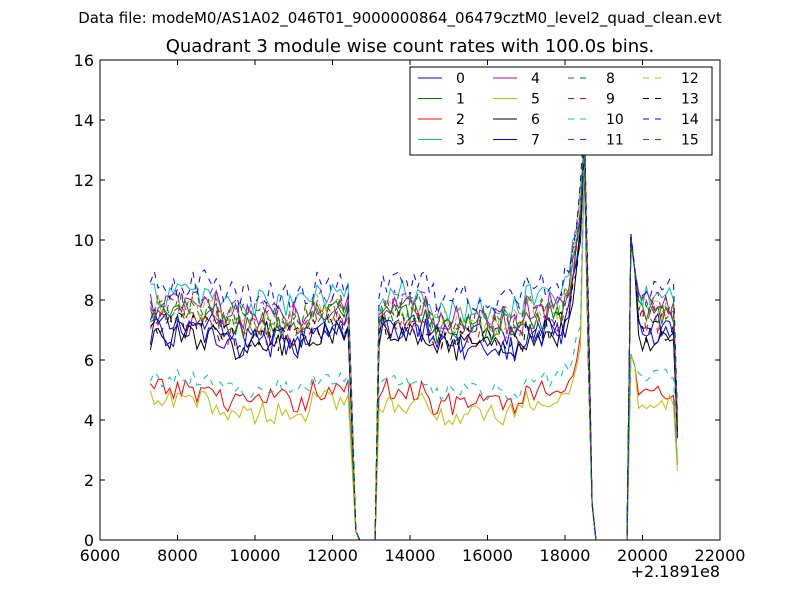 This screenshot has height=600, width=800. Describe the element at coordinates (255, 555) in the screenshot. I see `x-tick-label: 10000` at that location.